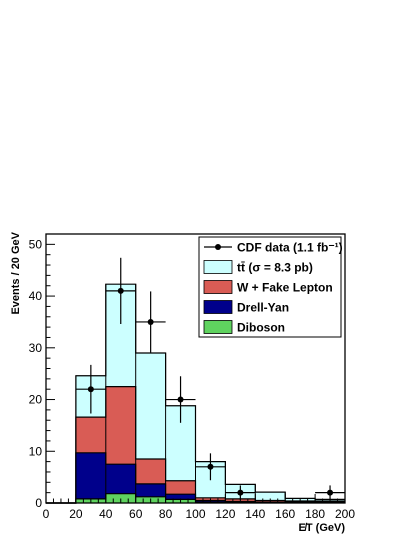 This screenshot has width=415, height=537. I want to click on y-tick-label: 0, so click(38, 503).